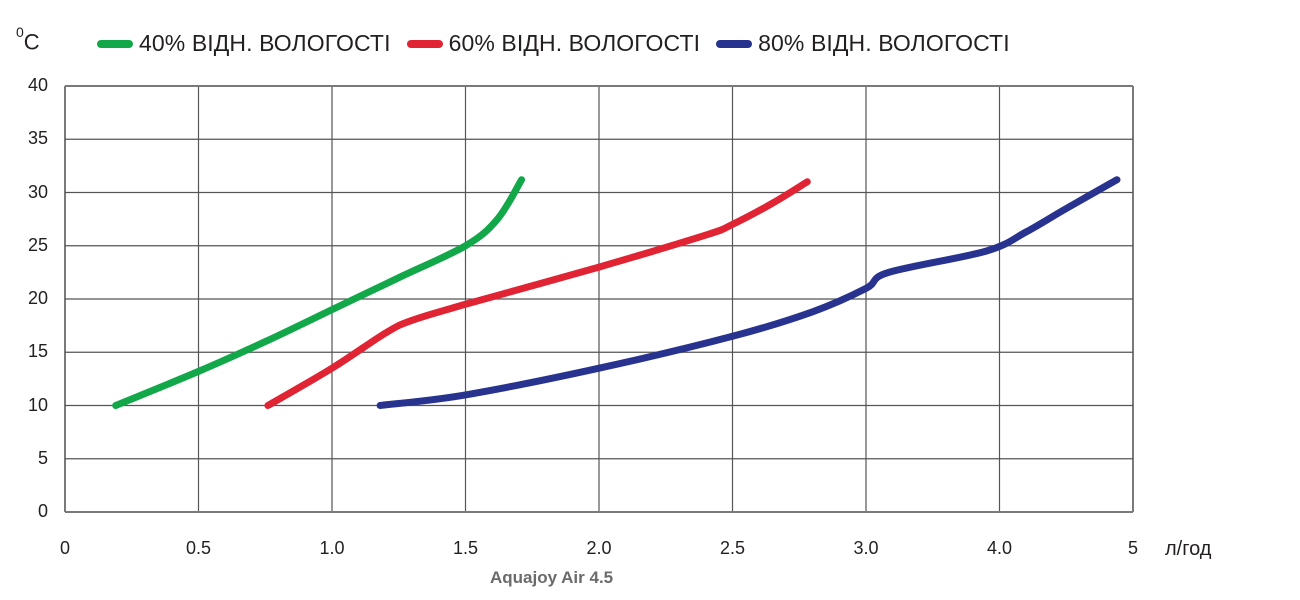  Describe the element at coordinates (37, 298) in the screenshot. I see `y-tick-label: 20` at that location.